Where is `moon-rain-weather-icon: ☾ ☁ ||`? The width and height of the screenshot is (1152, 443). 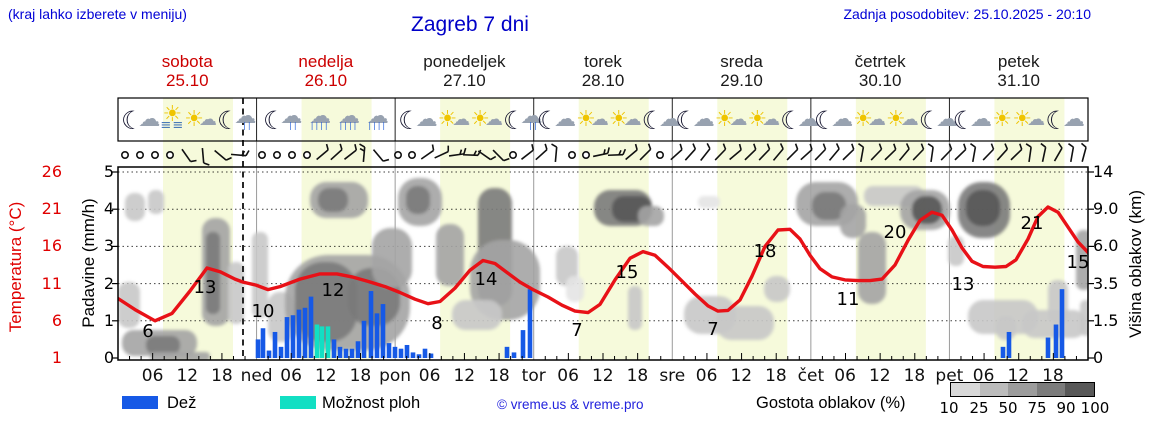
moon-rain-weather-icon: ☾ ☁ || is located at coordinates (236, 119).